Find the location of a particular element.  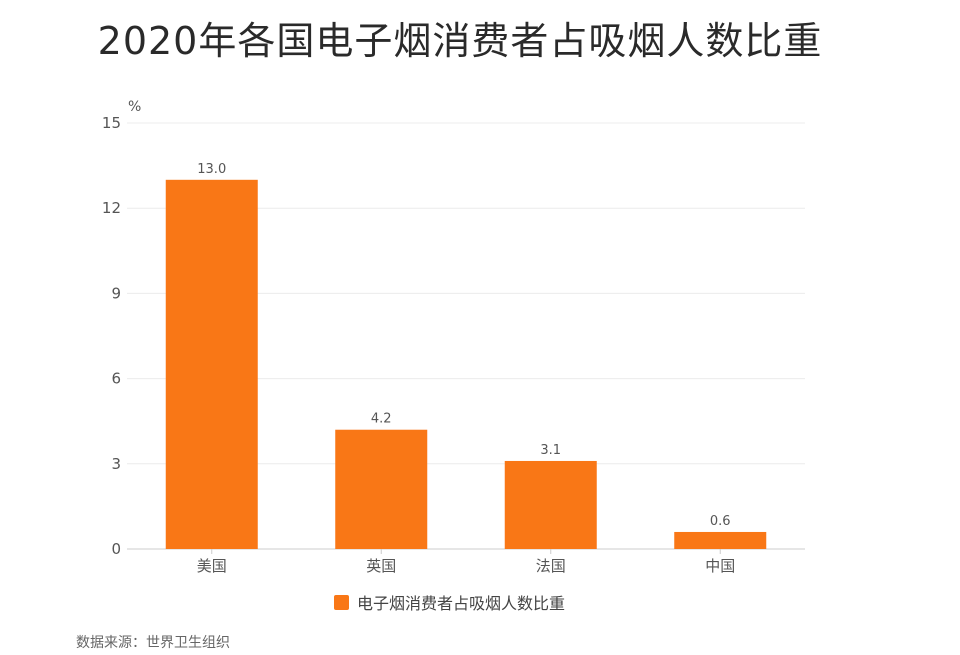

chart-title: 2020年各国电子烟消费者占吸烟人数比重 is located at coordinates (460, 41).